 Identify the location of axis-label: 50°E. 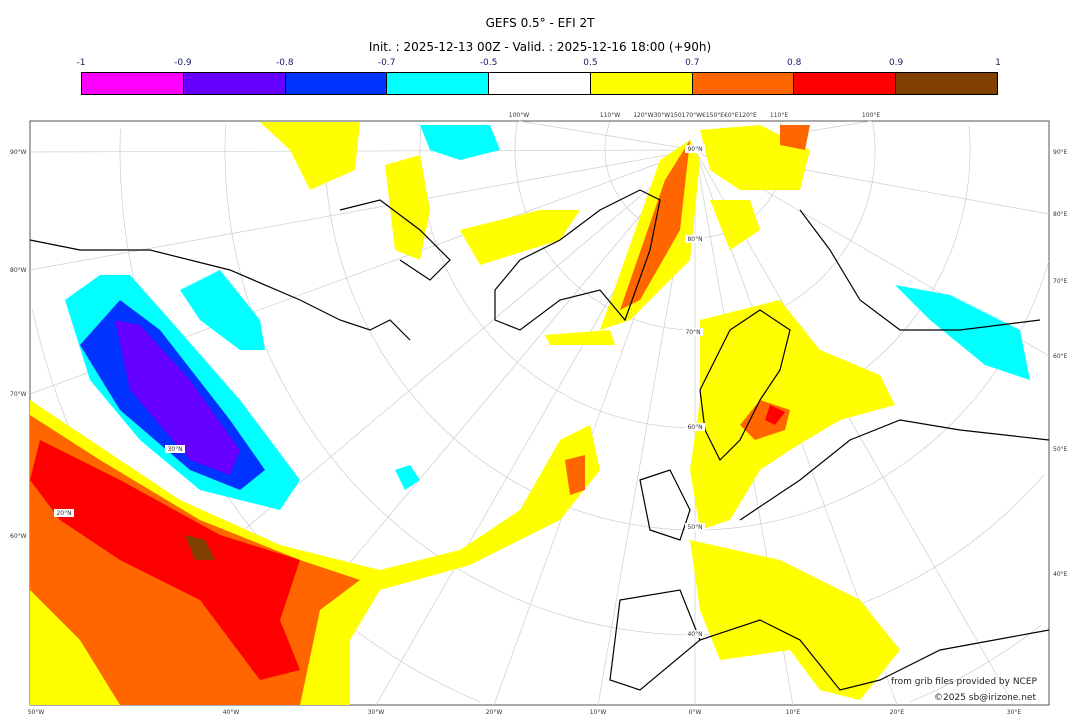
(1060, 449).